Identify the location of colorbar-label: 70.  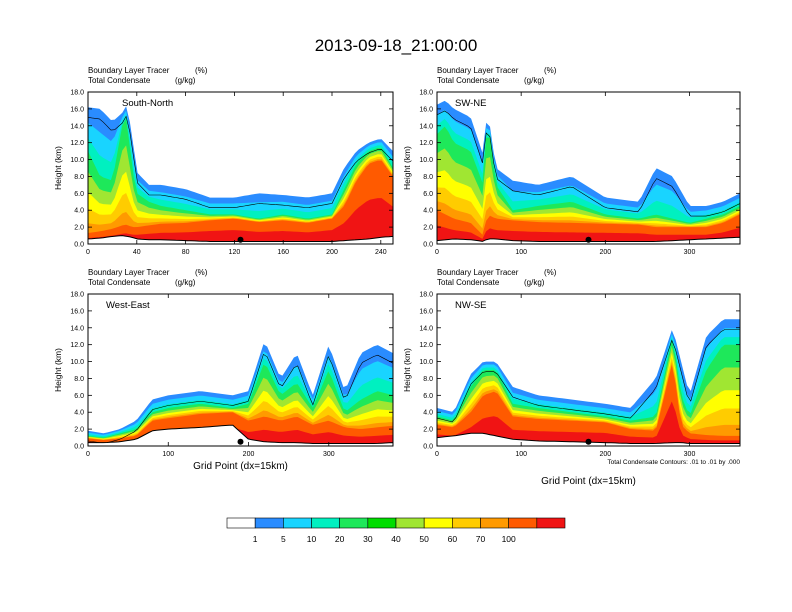
(481, 539).